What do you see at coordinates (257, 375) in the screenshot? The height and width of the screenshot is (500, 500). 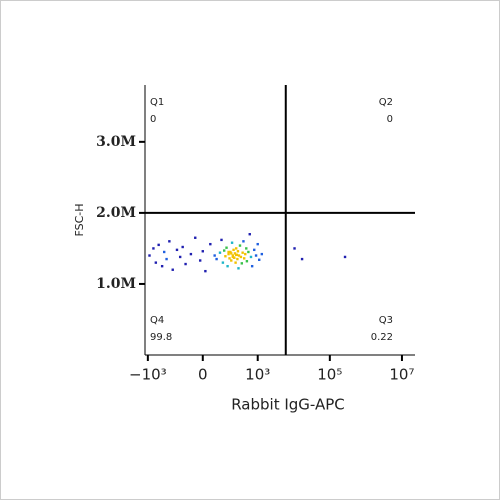 I see `x-tick-label: 10³` at bounding box center [257, 375].